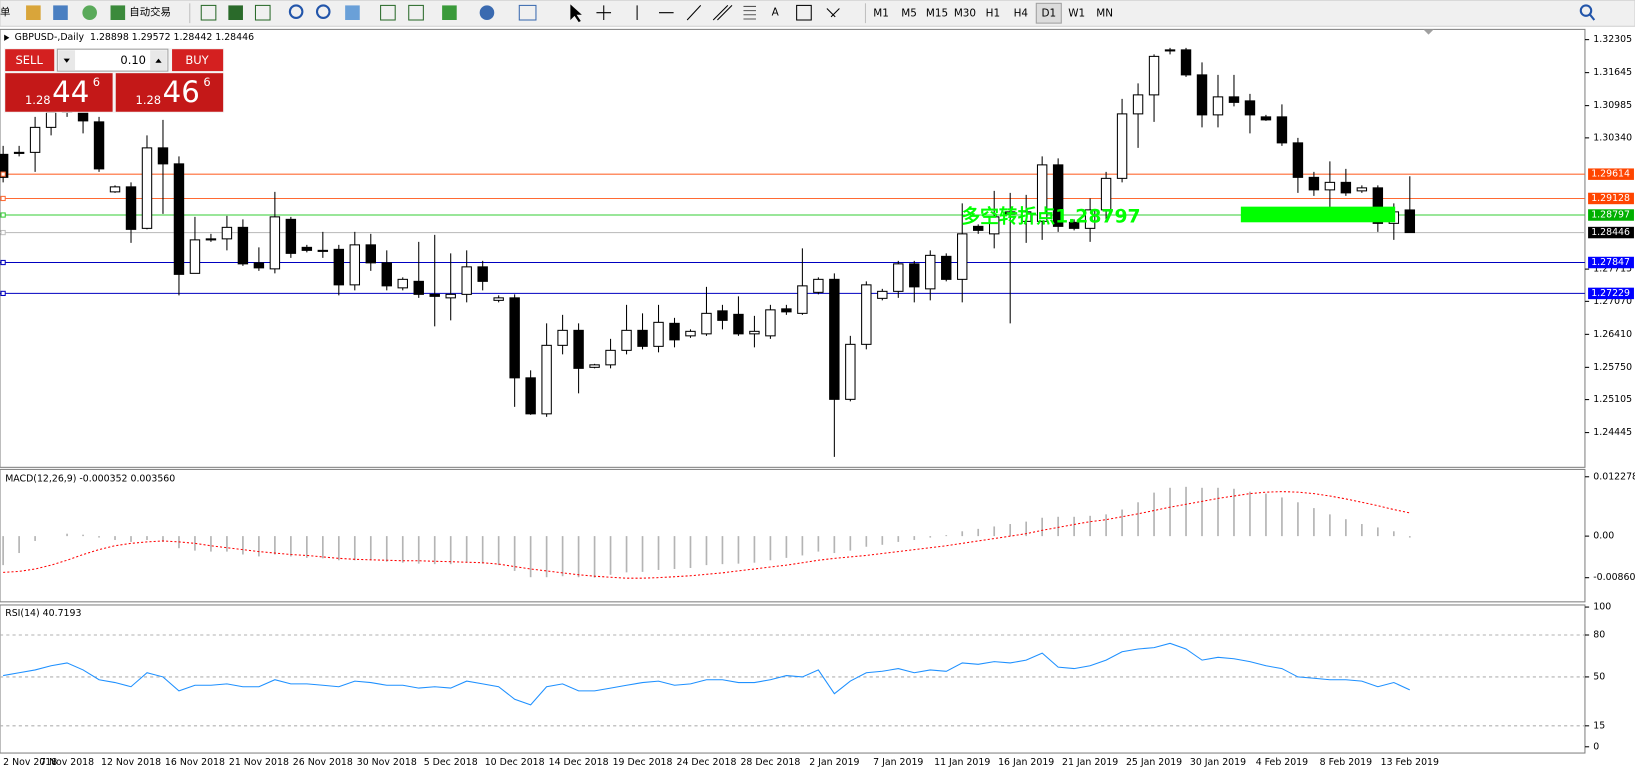 The height and width of the screenshot is (772, 1635). Describe the element at coordinates (1610, 198) in the screenshot. I see `price-box-label: 1.29128` at that location.